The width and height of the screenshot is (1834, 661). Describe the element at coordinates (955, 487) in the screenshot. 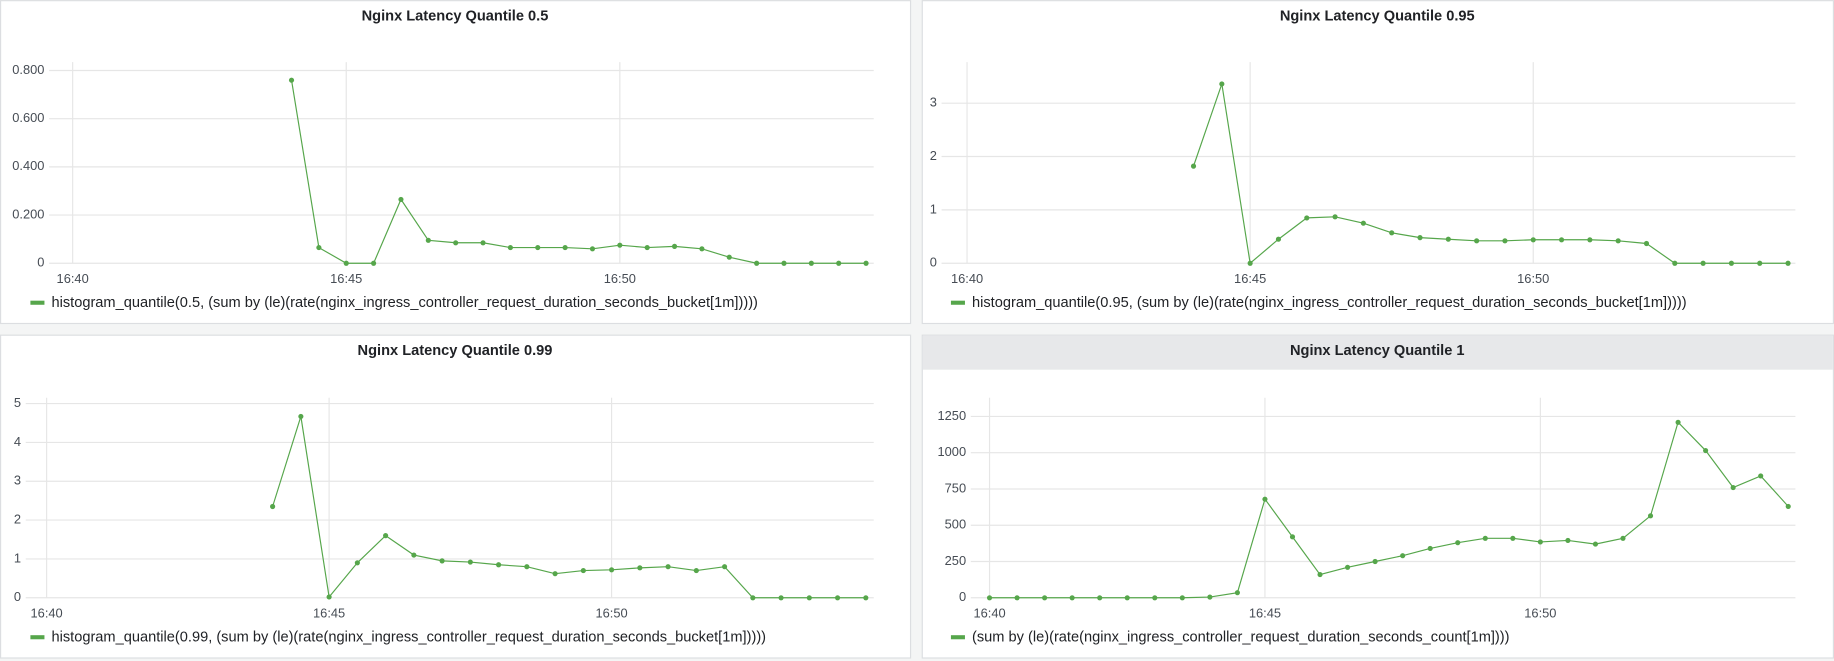

I see `y-tick-label: 750` at that location.